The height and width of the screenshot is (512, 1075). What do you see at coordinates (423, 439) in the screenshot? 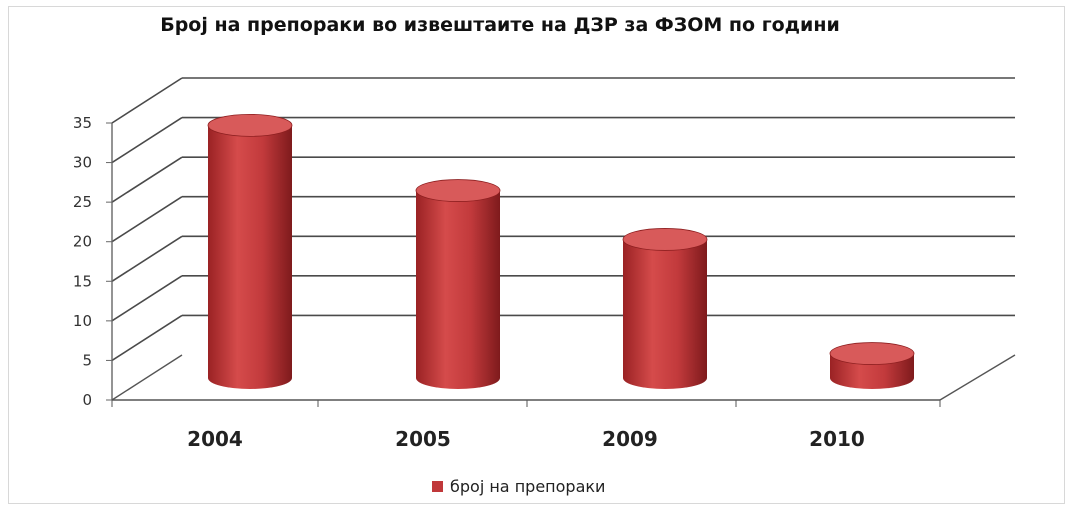
I see `x-tick-label: 2005` at bounding box center [423, 439].